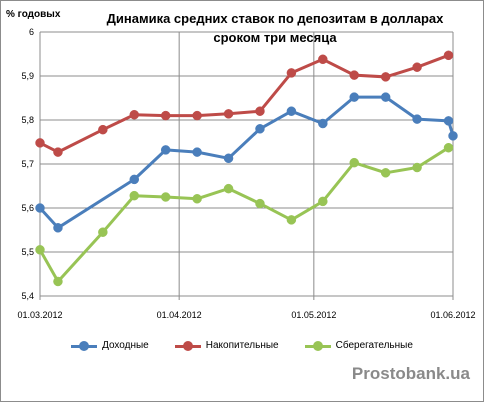 This screenshot has height=402, width=484. I want to click on chart-legend: Доходные Накопительные Сберегательные, so click(242, 345).